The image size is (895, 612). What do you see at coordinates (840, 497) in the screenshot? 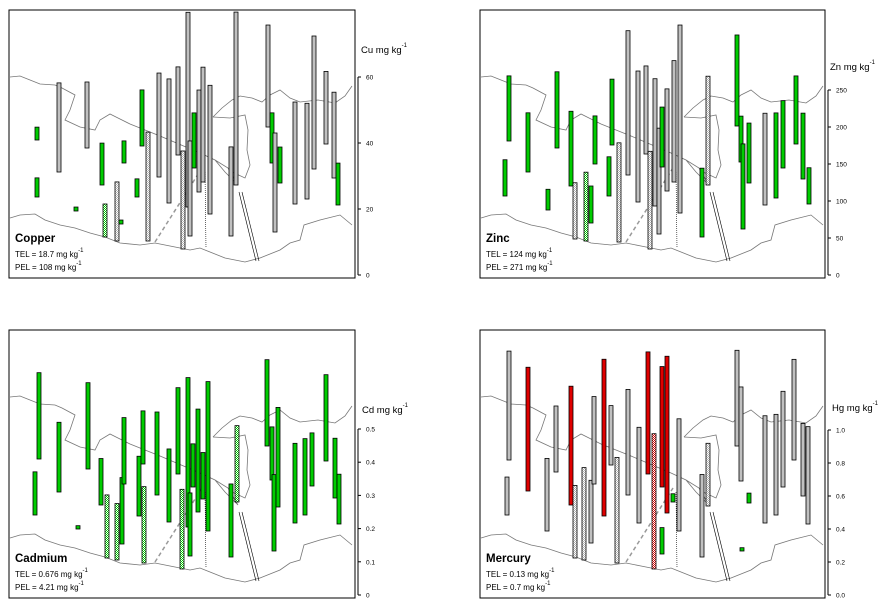
I see `y-tick-label: 0.6` at bounding box center [840, 497].